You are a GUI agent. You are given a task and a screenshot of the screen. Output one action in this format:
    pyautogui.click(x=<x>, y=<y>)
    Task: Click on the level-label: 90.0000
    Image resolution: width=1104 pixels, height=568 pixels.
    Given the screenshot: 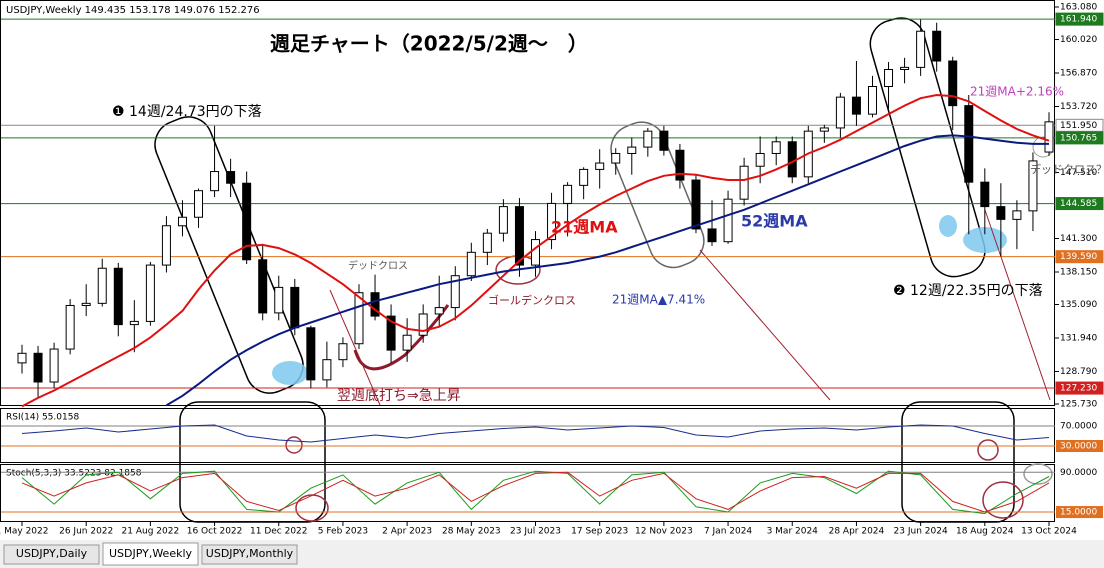 What is the action you would take?
    pyautogui.click(x=1078, y=473)
    